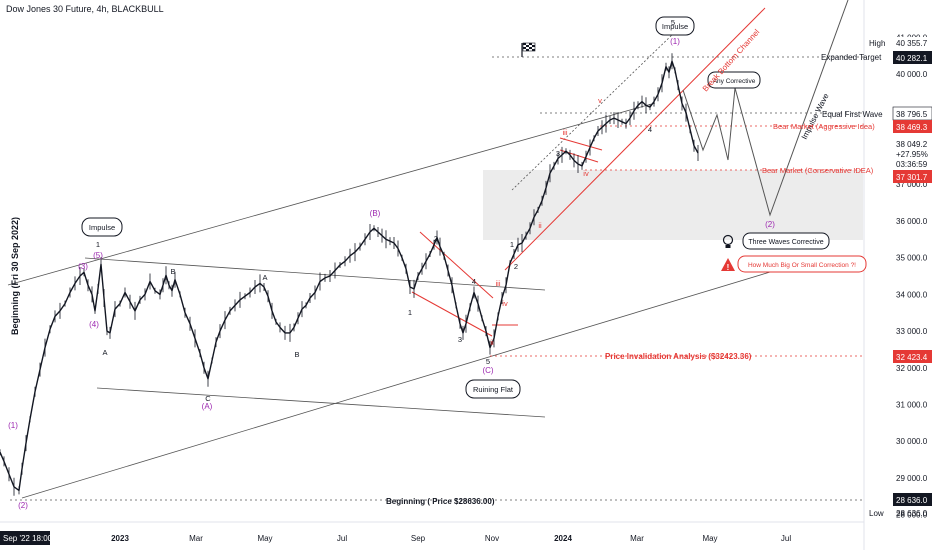 This screenshot has height=555, width=932. Describe the element at coordinates (912, 164) in the screenshot. I see `countdown-value: 03:36:59` at that location.